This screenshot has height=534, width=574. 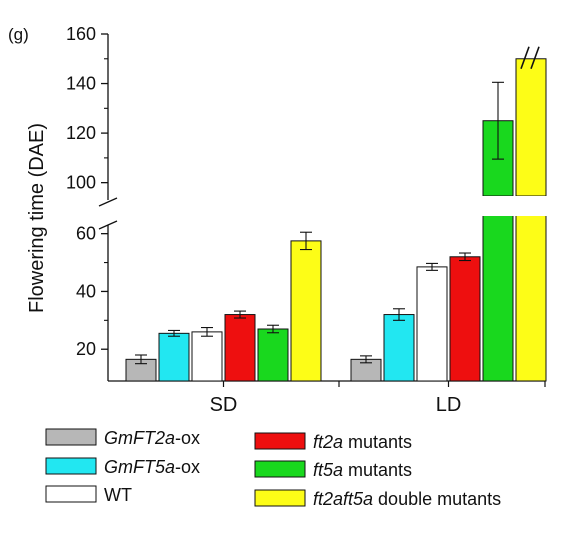 I want to click on legend-entry-label: WT, so click(x=118, y=495).